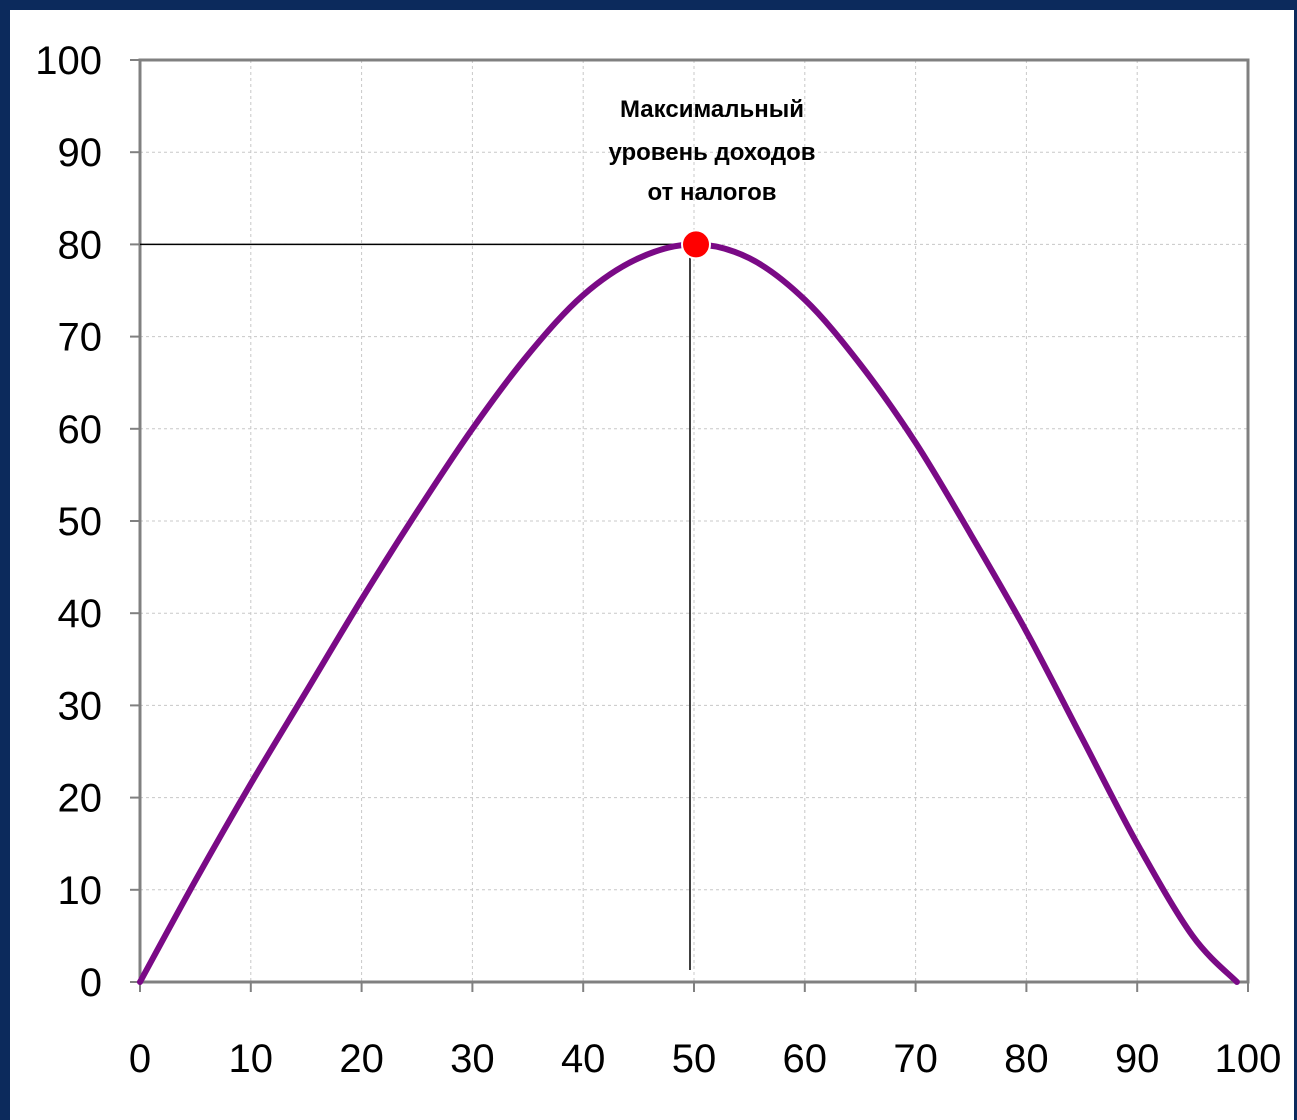 This screenshot has width=1297, height=1120. What do you see at coordinates (1137, 1059) in the screenshot?
I see `x-tick-label: 90` at bounding box center [1137, 1059].